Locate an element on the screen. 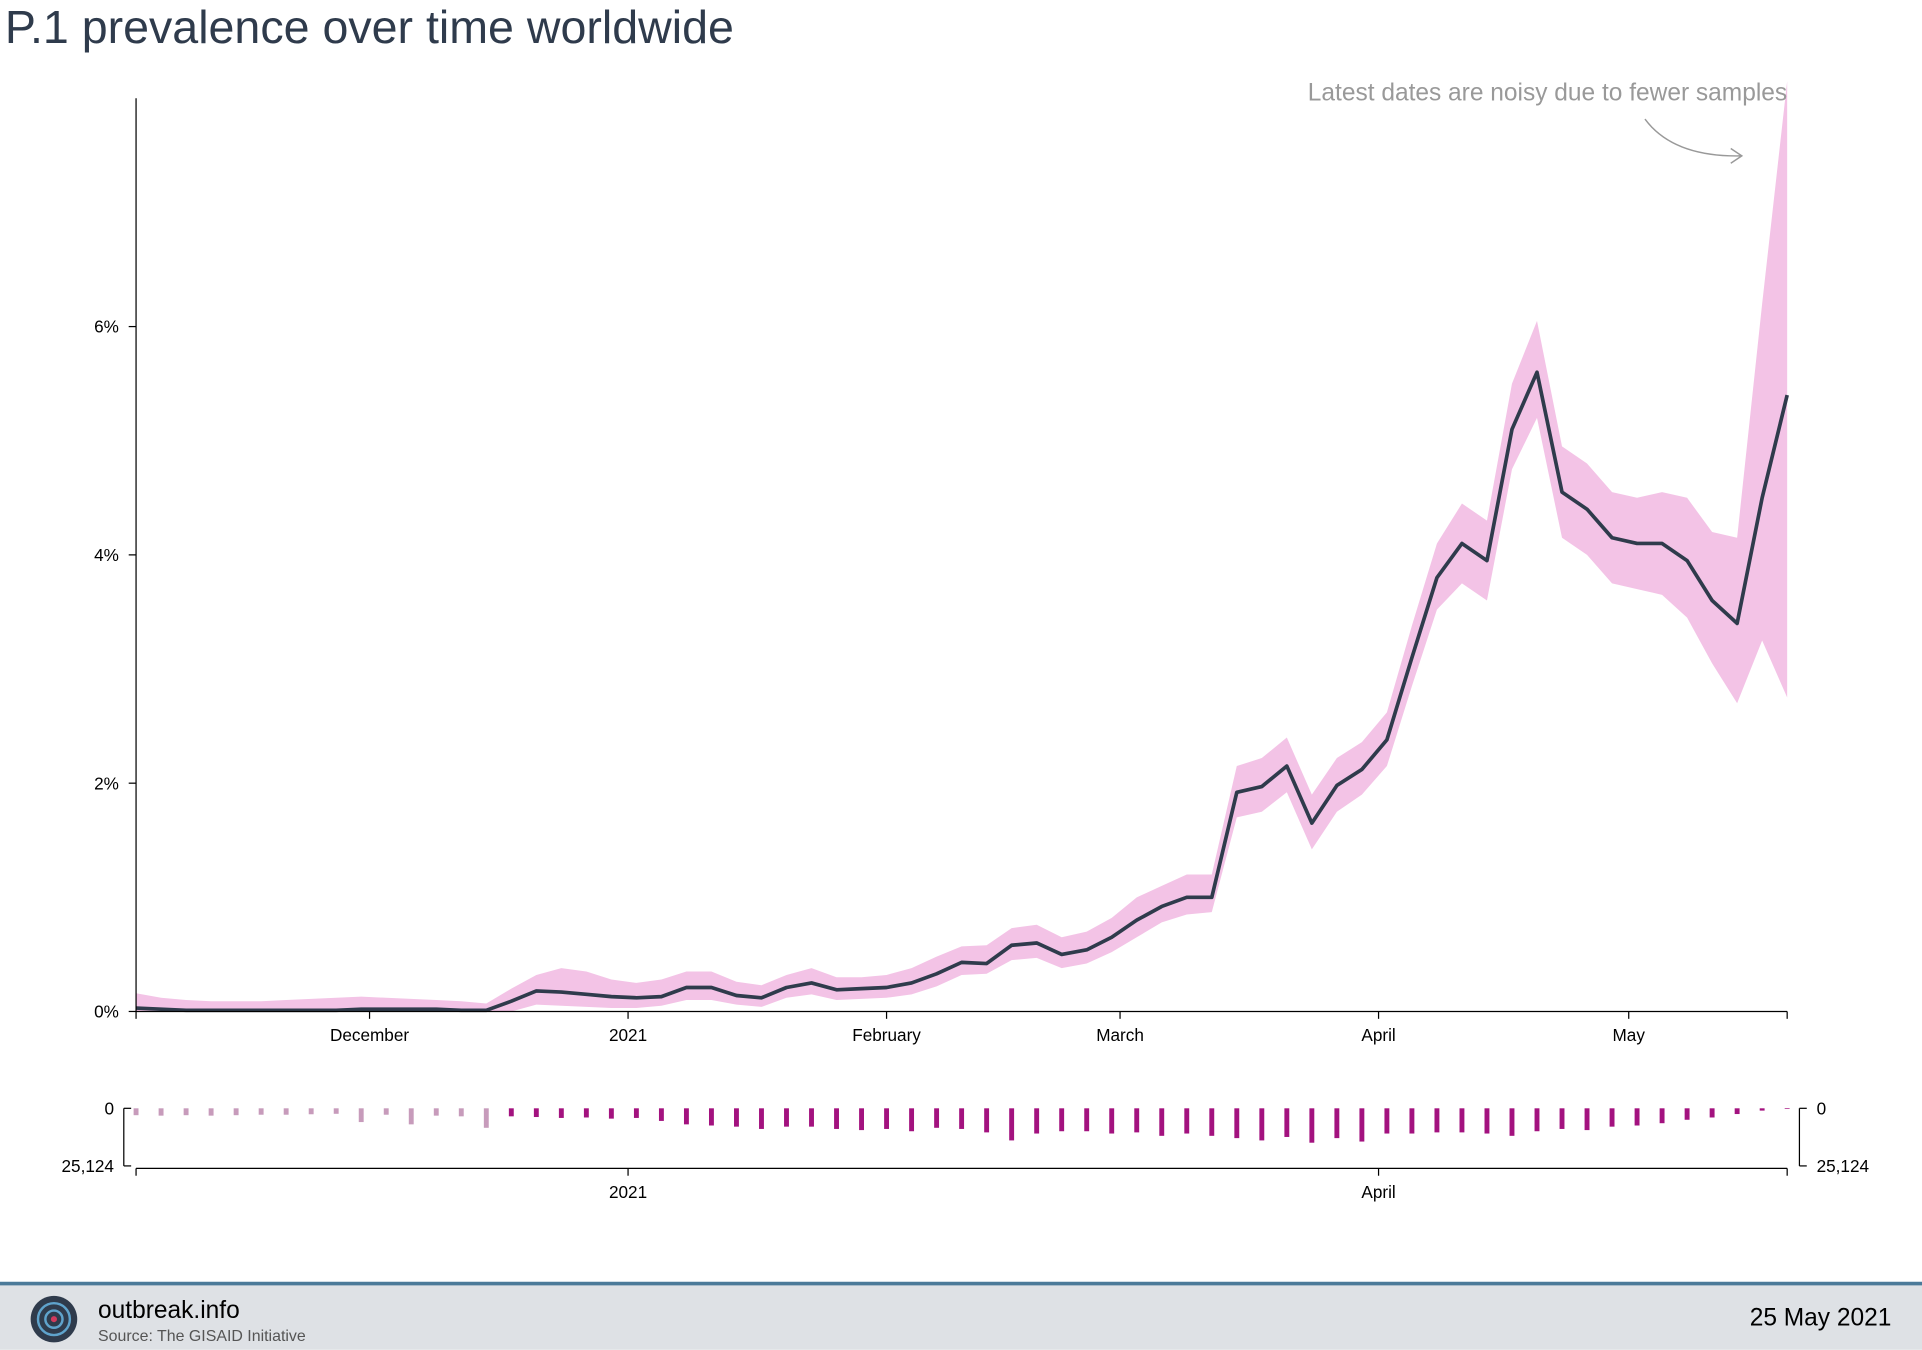  footer-date: 25 May 2021 is located at coordinates (1821, 1317).